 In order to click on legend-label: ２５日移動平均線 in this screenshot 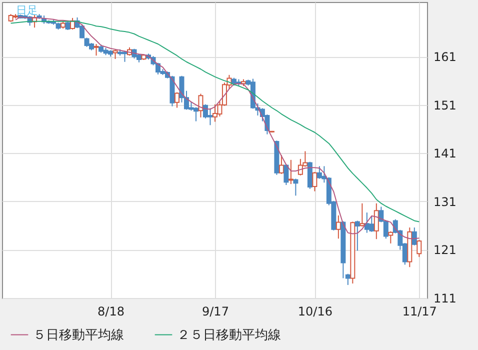, I will do `click(229, 335)`.